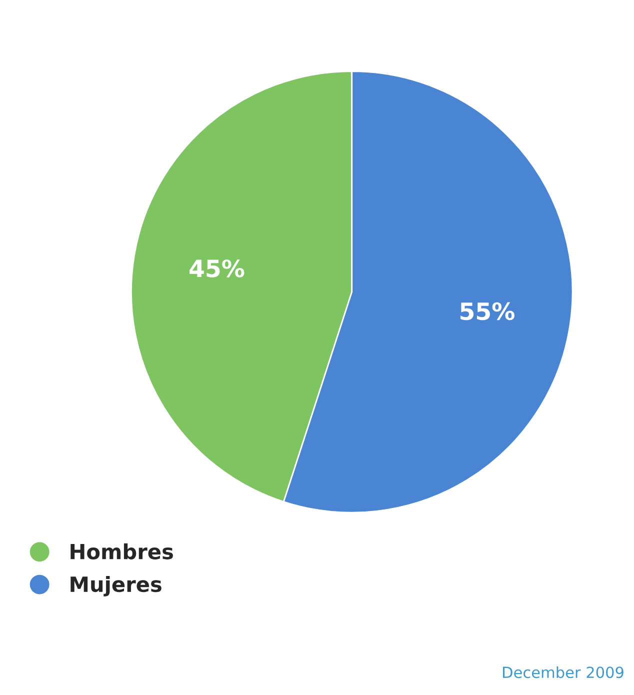  What do you see at coordinates (487, 311) in the screenshot?
I see `data-label: 55%` at bounding box center [487, 311].